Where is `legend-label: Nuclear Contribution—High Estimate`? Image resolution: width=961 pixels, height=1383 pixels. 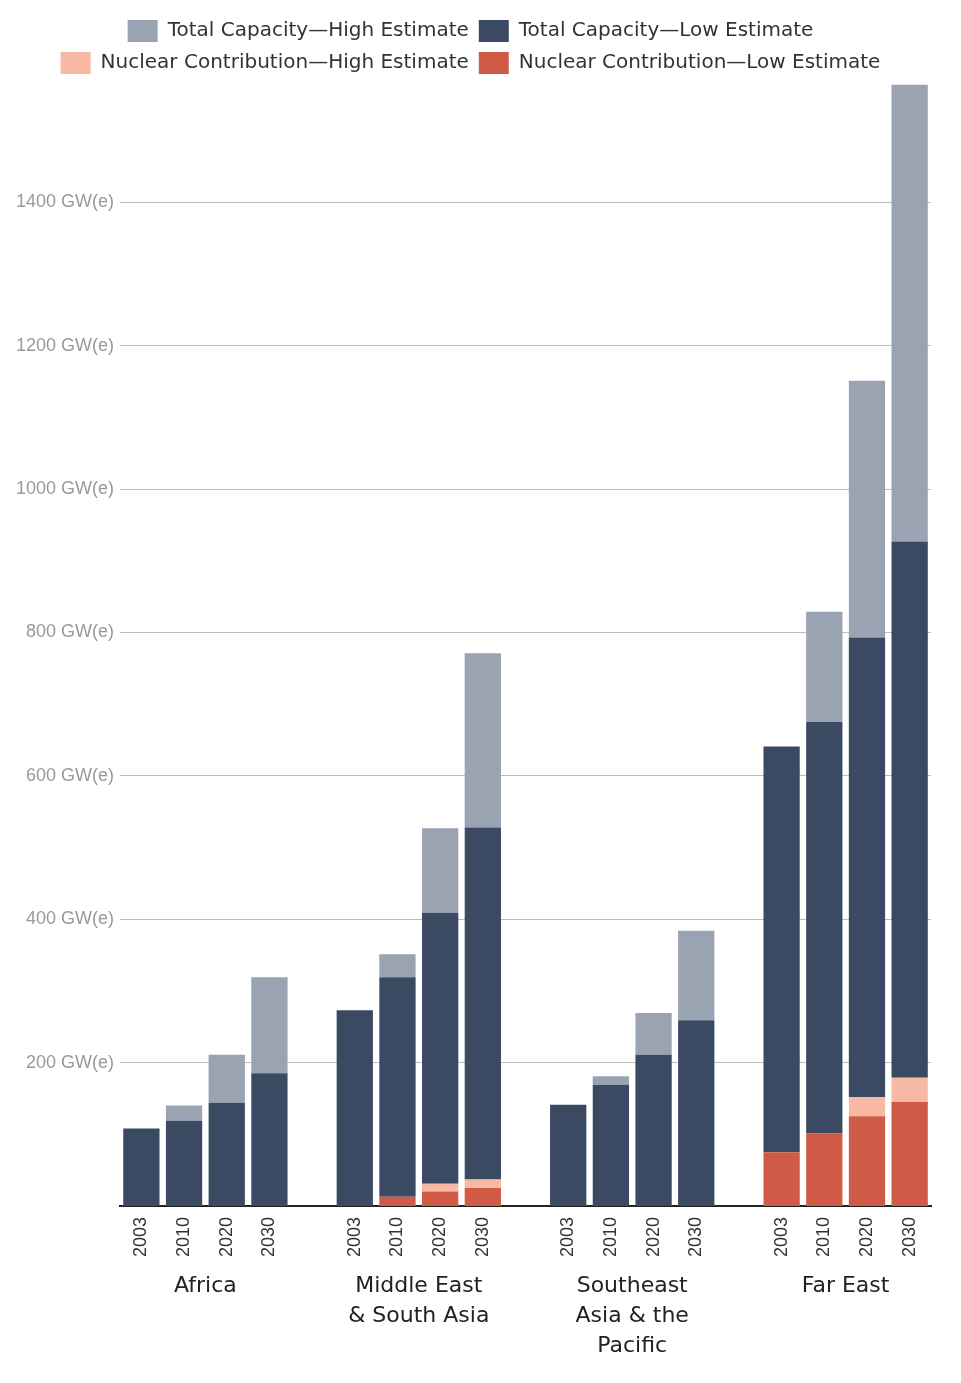 legend-label: Nuclear Contribution—High Estimate is located at coordinates (284, 61).